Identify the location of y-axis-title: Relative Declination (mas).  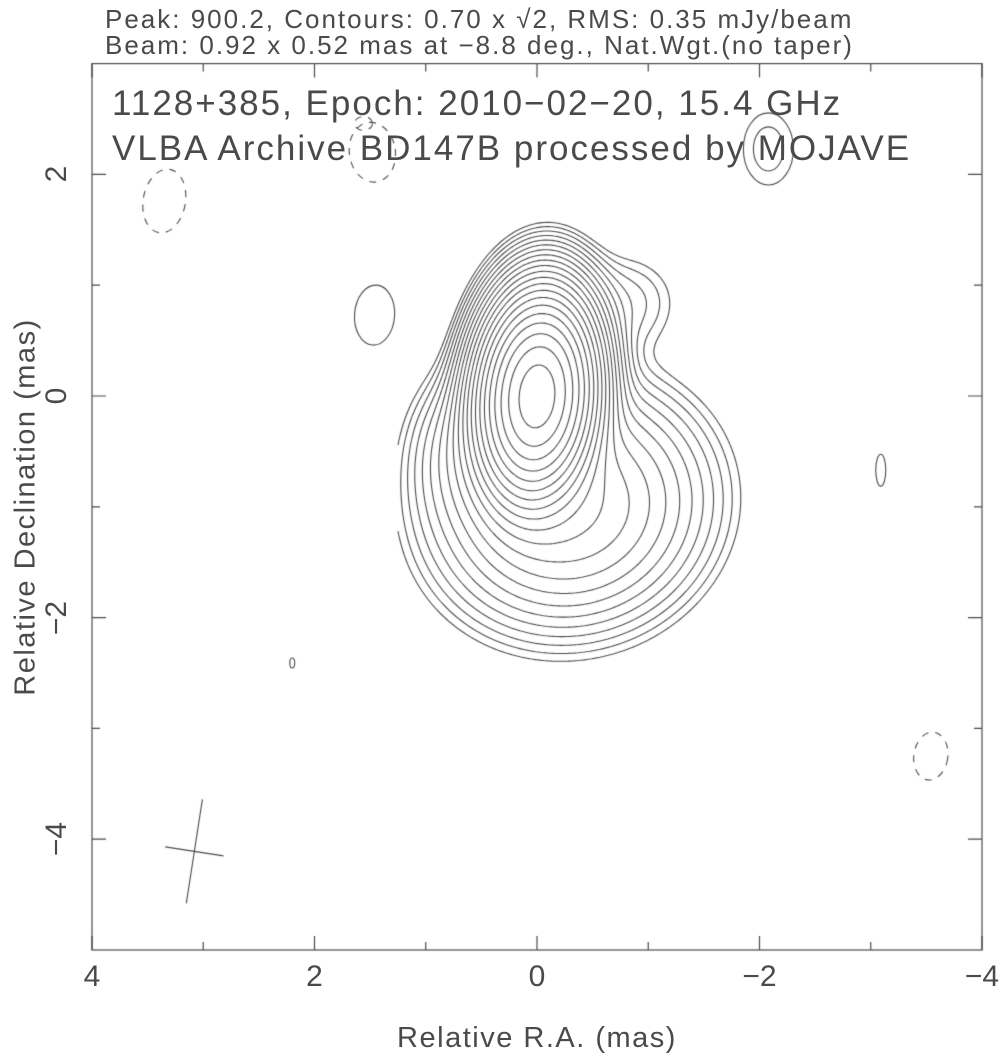
(25, 507).